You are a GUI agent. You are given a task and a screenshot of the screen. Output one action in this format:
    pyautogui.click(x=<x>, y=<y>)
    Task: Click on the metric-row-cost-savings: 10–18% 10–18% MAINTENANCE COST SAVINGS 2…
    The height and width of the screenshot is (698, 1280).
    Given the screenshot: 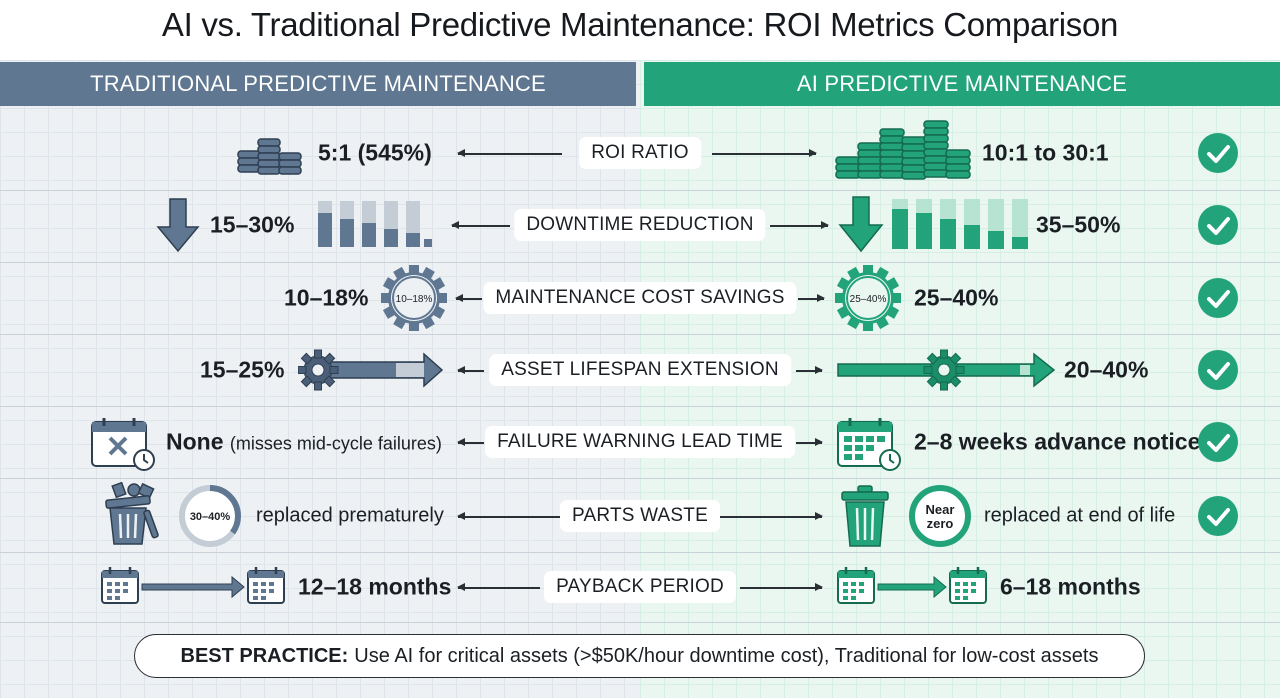 What is the action you would take?
    pyautogui.click(x=640, y=298)
    